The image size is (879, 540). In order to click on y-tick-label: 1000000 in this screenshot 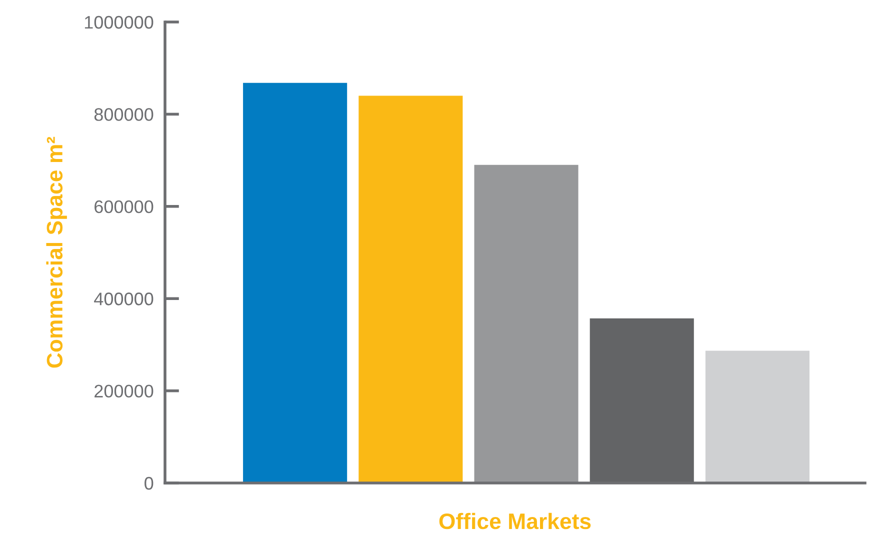, I will do `click(119, 22)`.